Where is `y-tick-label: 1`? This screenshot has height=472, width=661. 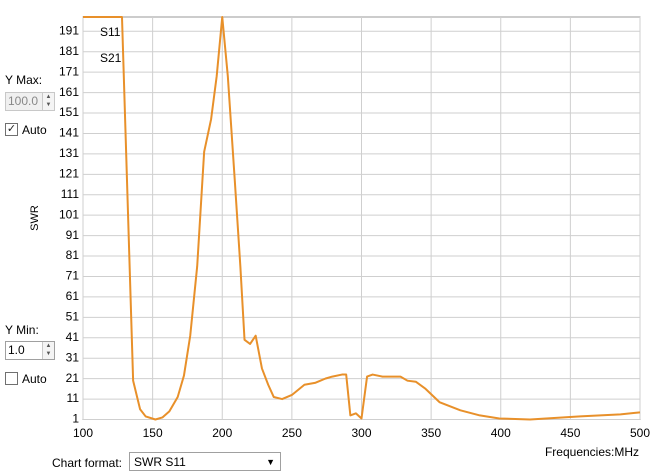
y-tick-label: 1 is located at coordinates (75, 419).